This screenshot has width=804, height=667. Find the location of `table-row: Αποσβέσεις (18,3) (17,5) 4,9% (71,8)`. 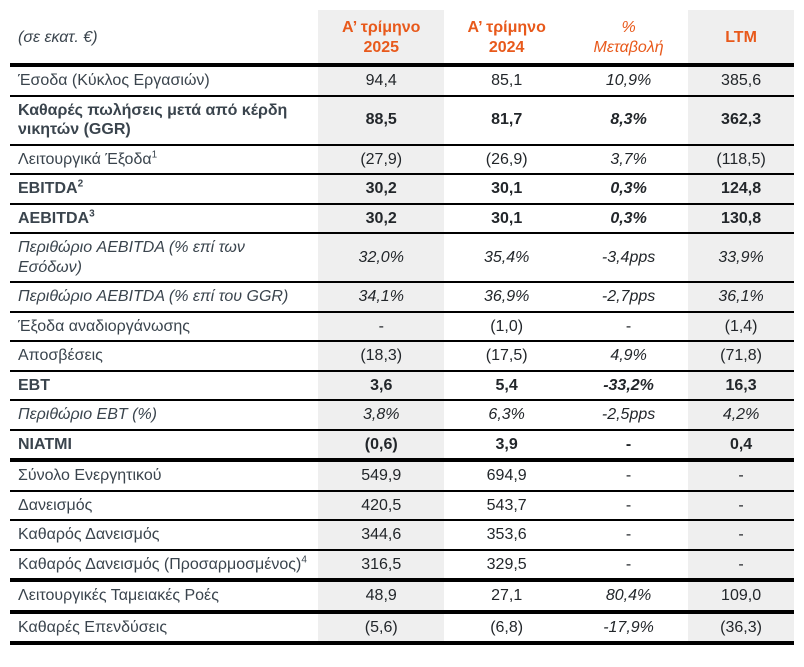

table-row: Αποσβέσεις (18,3) (17,5) 4,9% (71,8) is located at coordinates (402, 356).